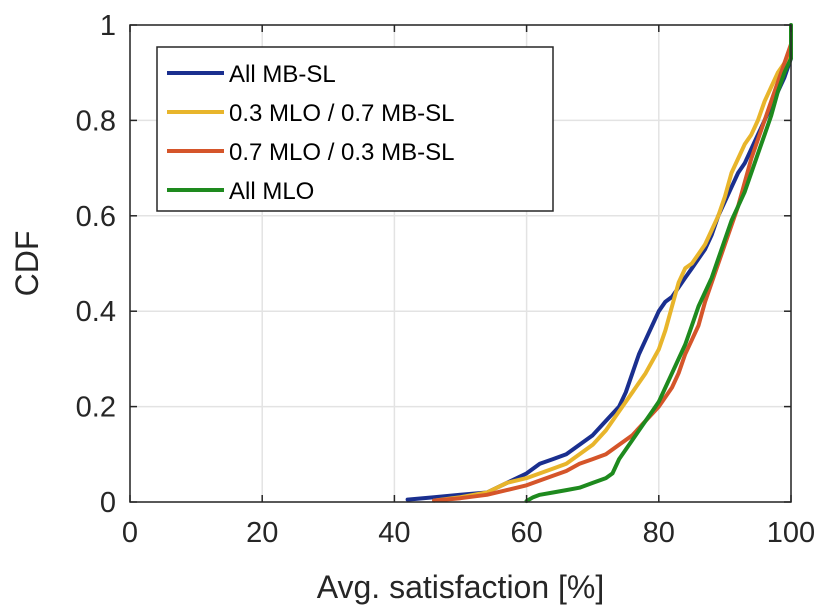 Image resolution: width=830 pixels, height=616 pixels. Describe the element at coordinates (271, 191) in the screenshot. I see `legend-label-4: All MLO` at that location.